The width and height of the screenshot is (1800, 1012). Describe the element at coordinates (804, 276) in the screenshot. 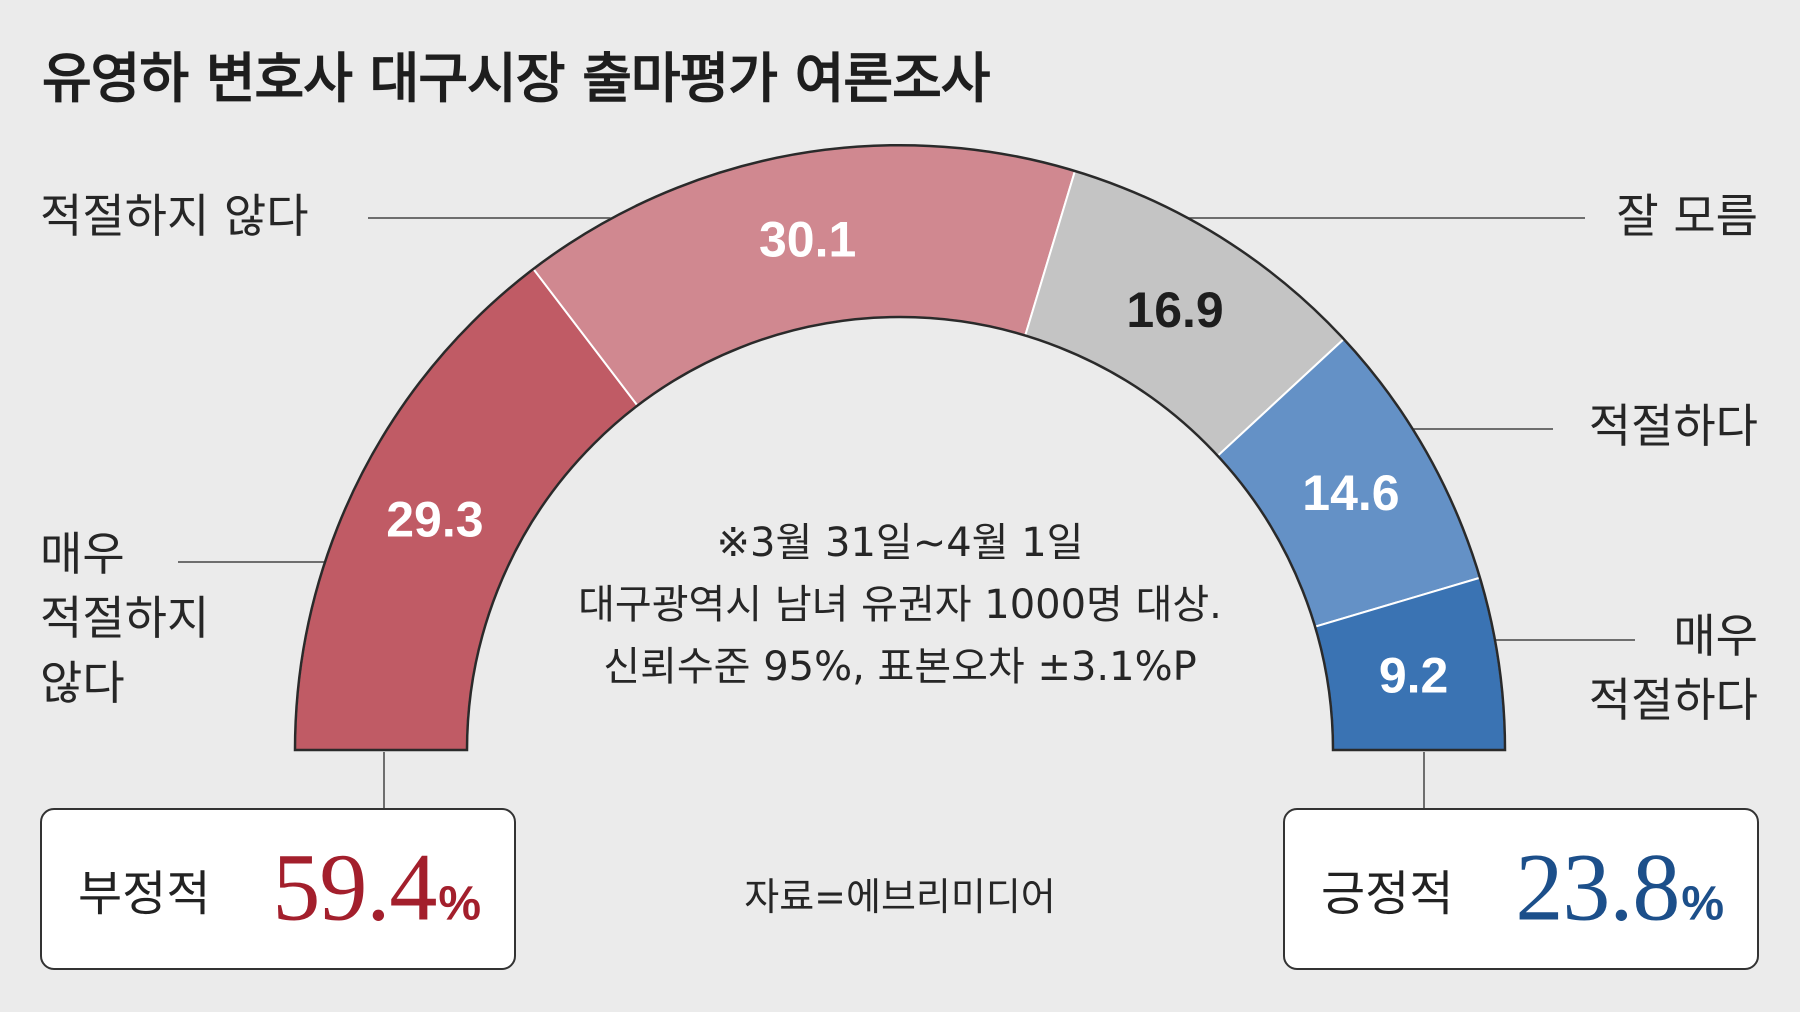

I see `slice-inappropriate` at that location.